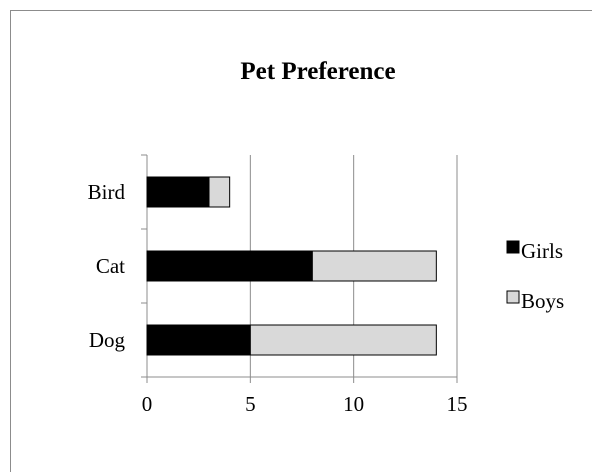 This screenshot has height=473, width=594. What do you see at coordinates (110, 266) in the screenshot?
I see `y-tick-label-cat: Cat` at bounding box center [110, 266].